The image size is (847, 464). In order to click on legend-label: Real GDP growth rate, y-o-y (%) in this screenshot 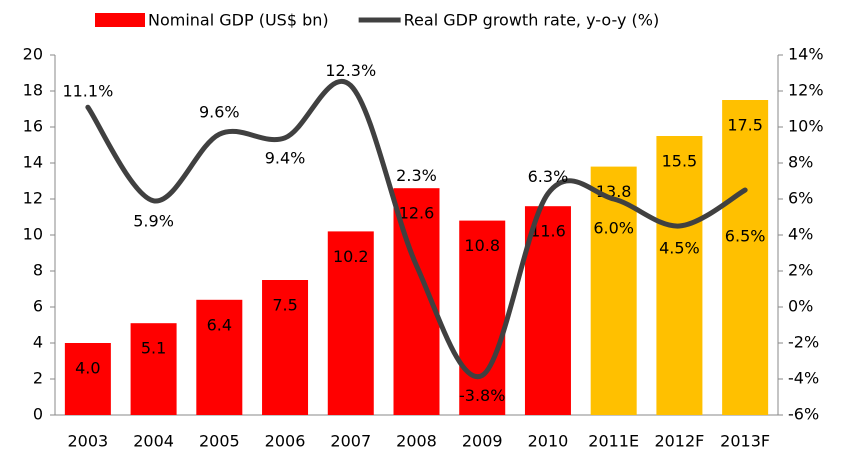, I will do `click(532, 20)`.